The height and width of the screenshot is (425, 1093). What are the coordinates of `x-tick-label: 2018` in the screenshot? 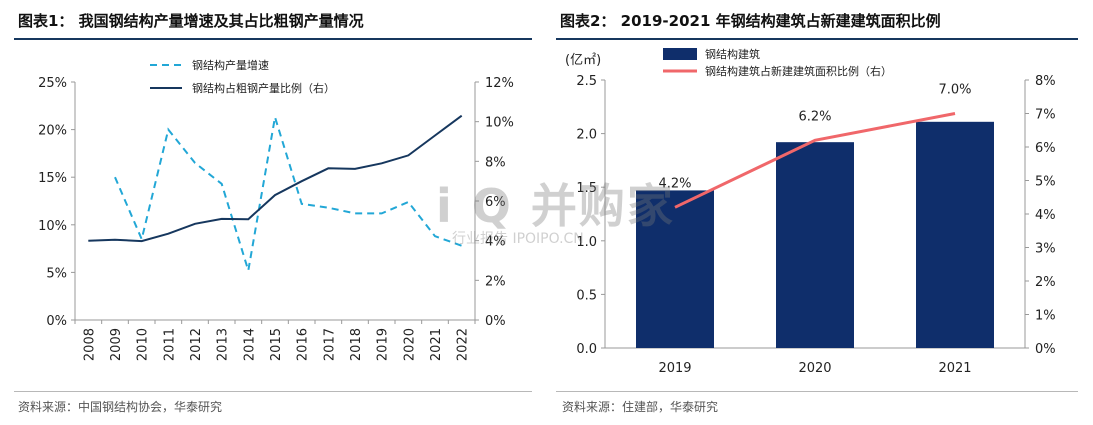 It's located at (356, 344).